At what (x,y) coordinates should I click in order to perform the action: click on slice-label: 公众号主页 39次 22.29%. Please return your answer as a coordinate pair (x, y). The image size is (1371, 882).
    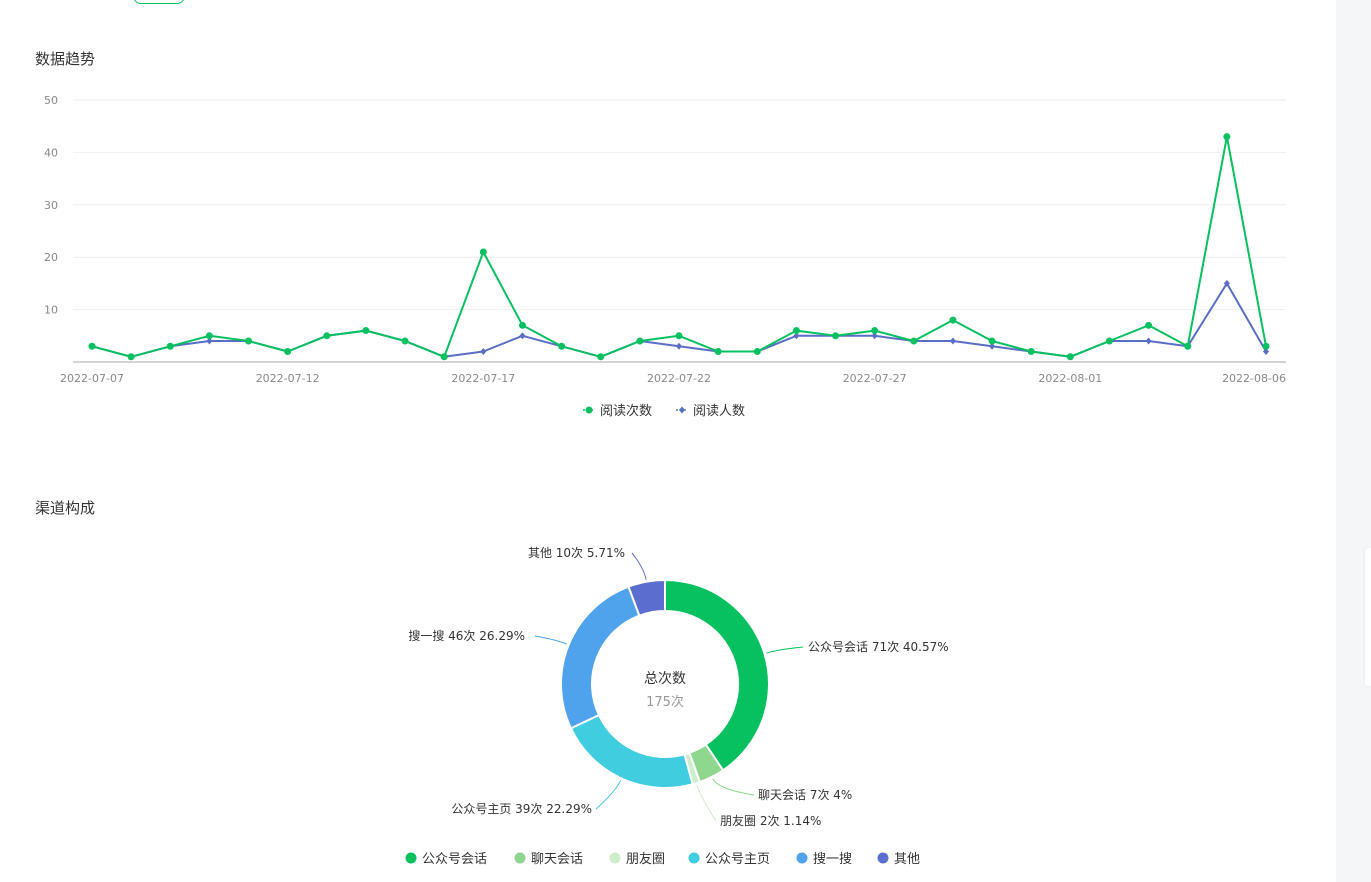
    Looking at the image, I should click on (521, 809).